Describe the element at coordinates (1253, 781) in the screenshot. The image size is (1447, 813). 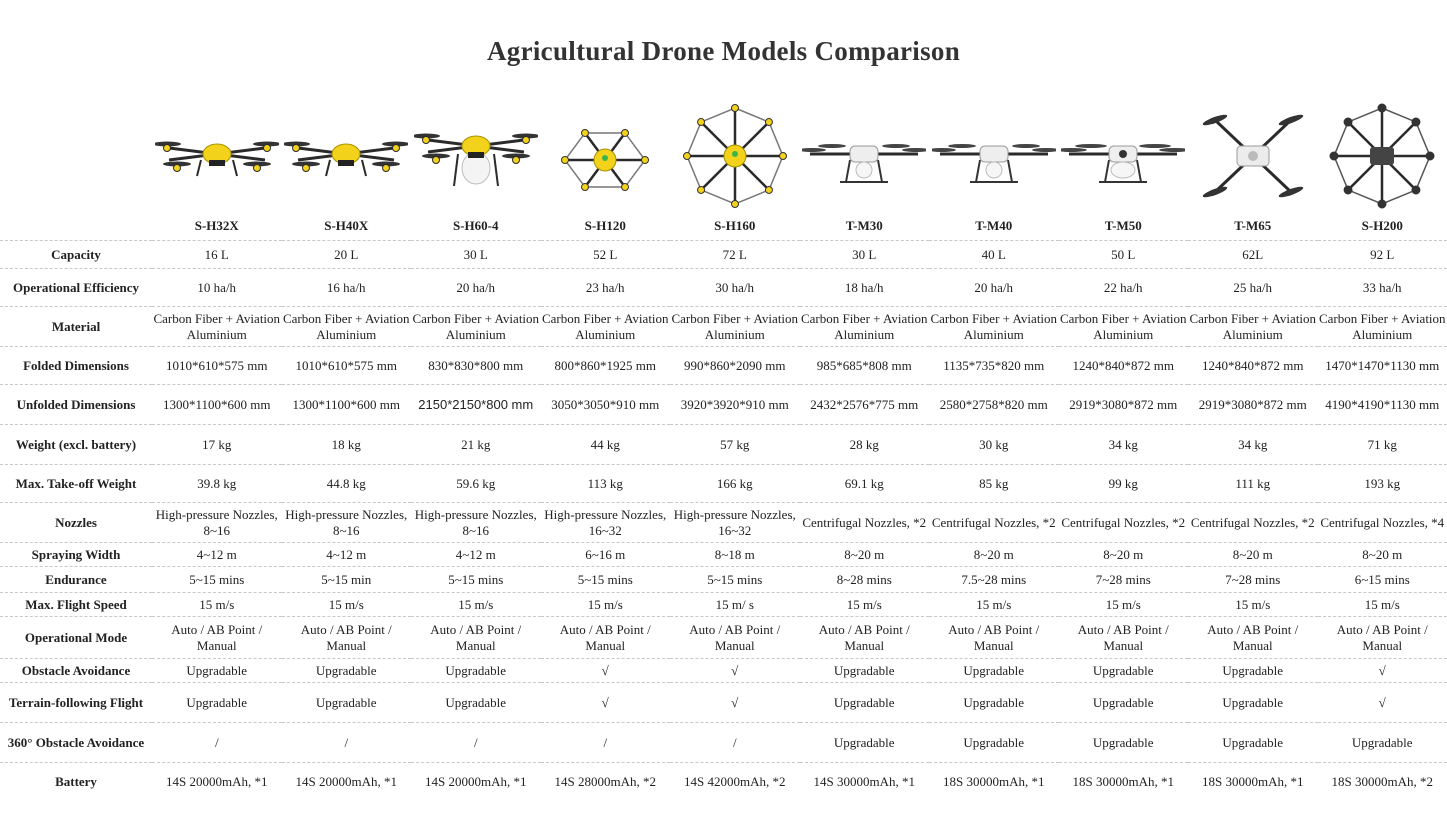
I see `cell-battery-t-m65: 18S 30000mAh, *1` at that location.